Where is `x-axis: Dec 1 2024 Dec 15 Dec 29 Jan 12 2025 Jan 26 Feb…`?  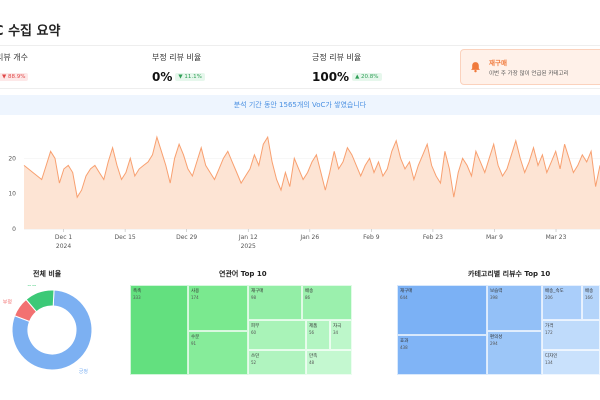
x-axis: Dec 1 2024 Dec 15 Dec 29 Jan 12 2025 Jan 26 Feb… is located at coordinates (311, 239).